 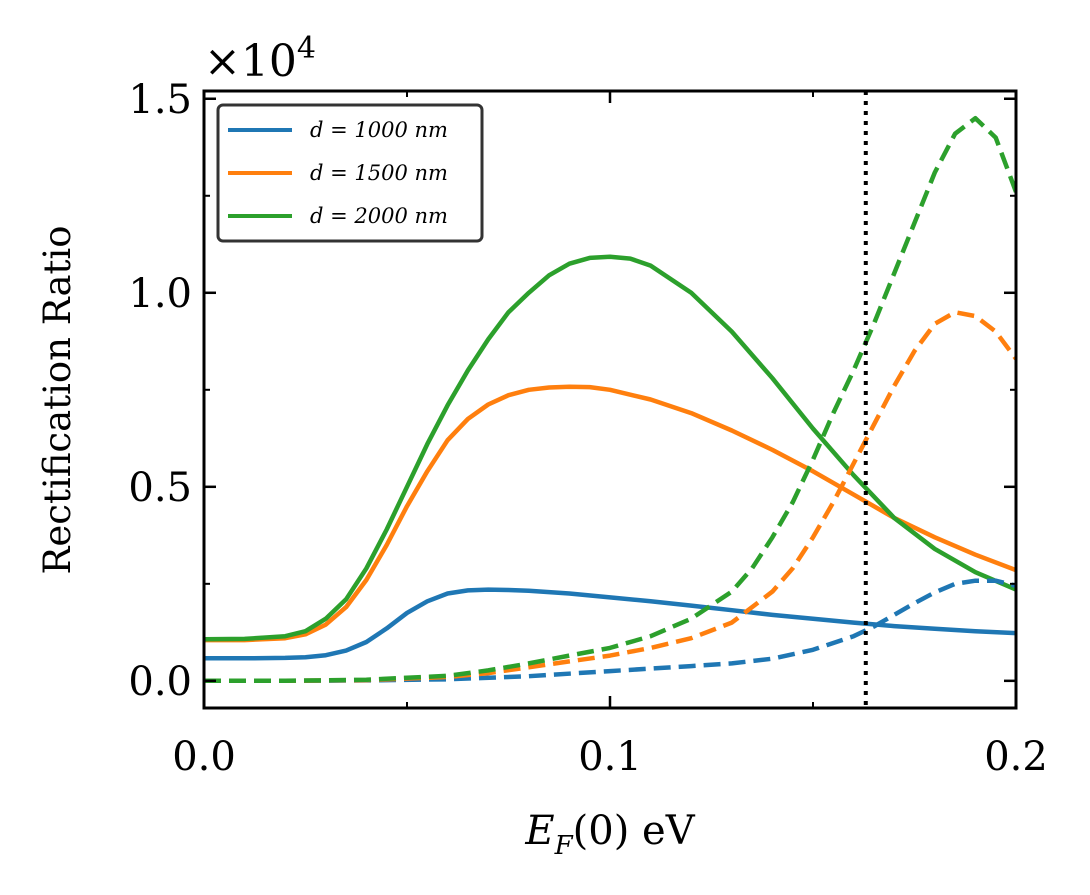 What do you see at coordinates (379, 173) in the screenshot?
I see `legend-label-1500: d = 1500 nm` at bounding box center [379, 173].